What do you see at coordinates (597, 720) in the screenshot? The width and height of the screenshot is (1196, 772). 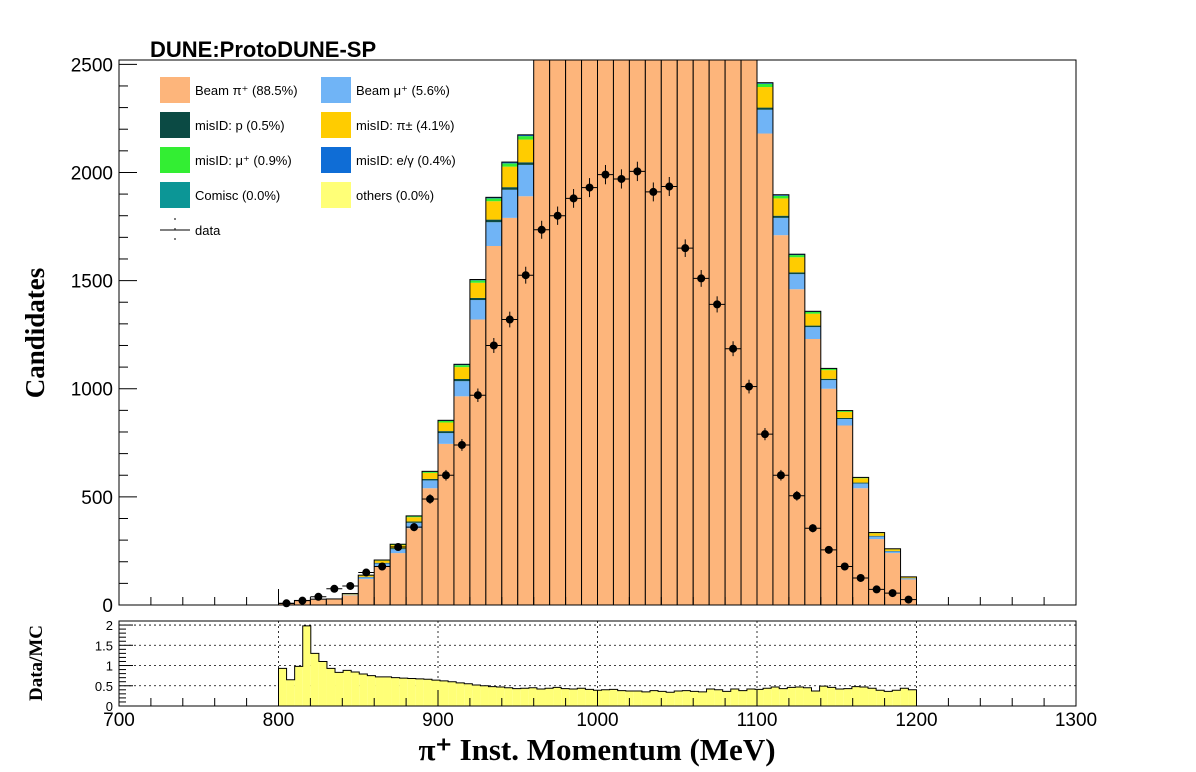 I see `x-tick-label: 1000` at bounding box center [597, 720].